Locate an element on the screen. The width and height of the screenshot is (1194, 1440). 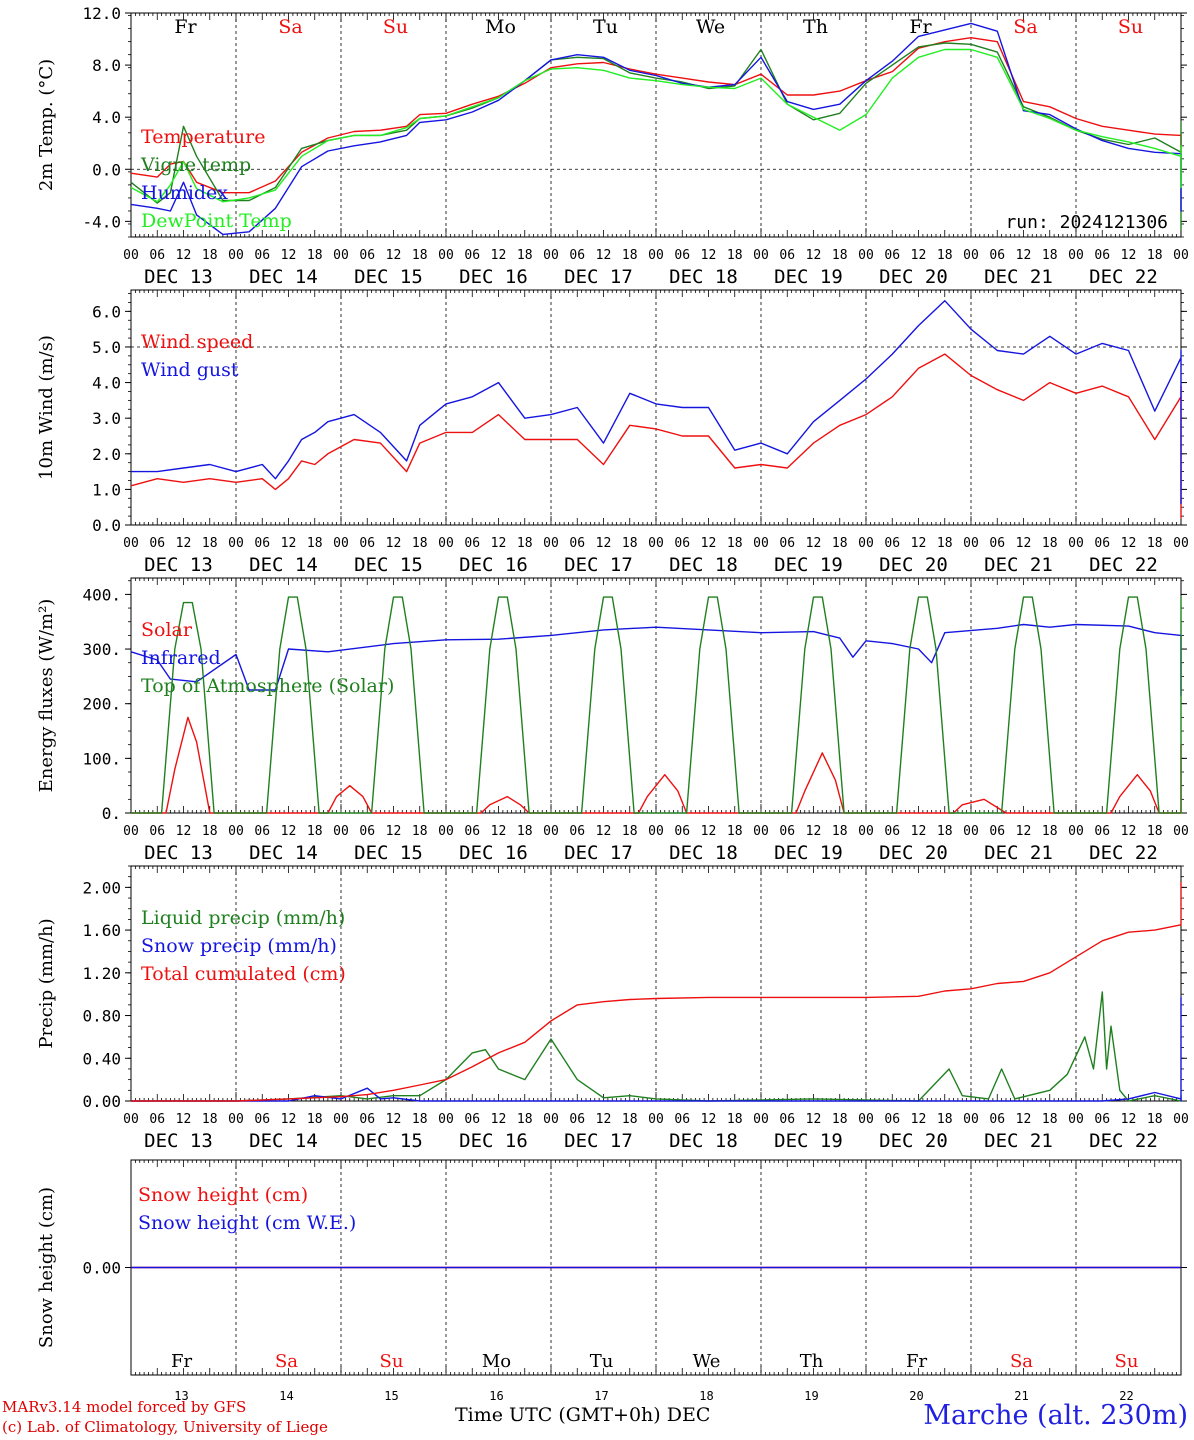
x-date-label: DEC 13 is located at coordinates (178, 1141).